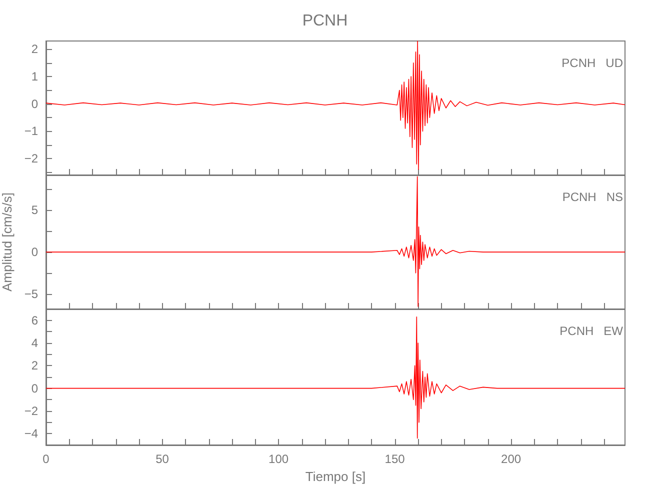 The height and width of the screenshot is (500, 650). What do you see at coordinates (46, 459) in the screenshot?
I see `x-tick-label: 0` at bounding box center [46, 459].